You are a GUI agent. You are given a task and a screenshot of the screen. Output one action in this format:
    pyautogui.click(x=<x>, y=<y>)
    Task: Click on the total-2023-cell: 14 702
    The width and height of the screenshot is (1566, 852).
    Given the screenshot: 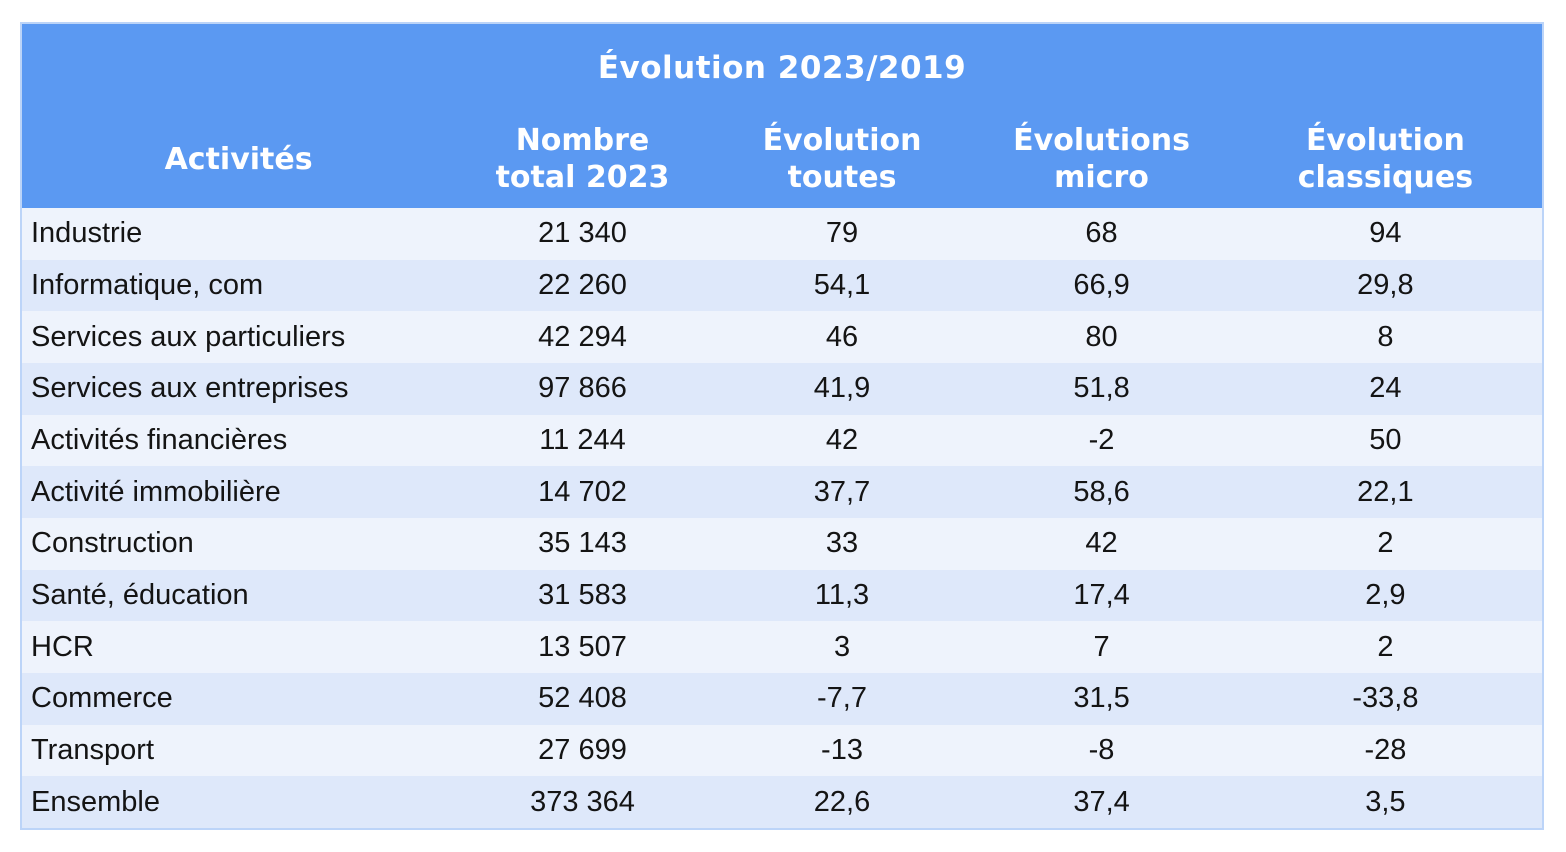 What is the action you would take?
    pyautogui.click(x=582, y=491)
    